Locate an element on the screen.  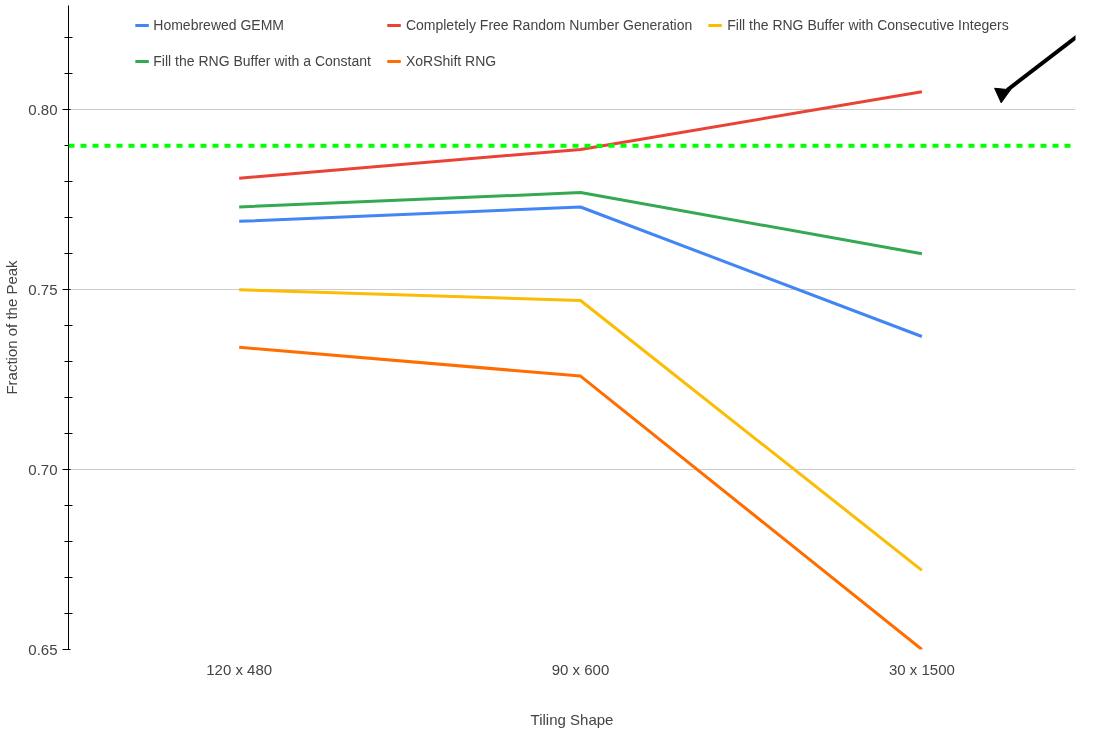
y-axis-title: Fraction of the Peak is located at coordinates (12, 327).